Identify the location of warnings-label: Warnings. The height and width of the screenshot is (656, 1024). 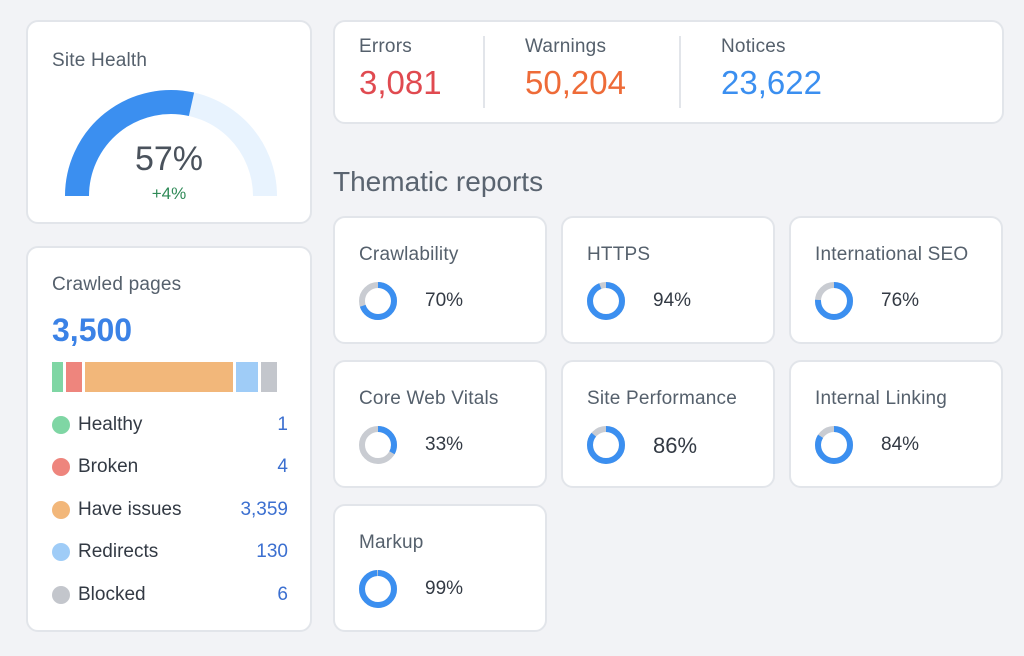
(566, 46).